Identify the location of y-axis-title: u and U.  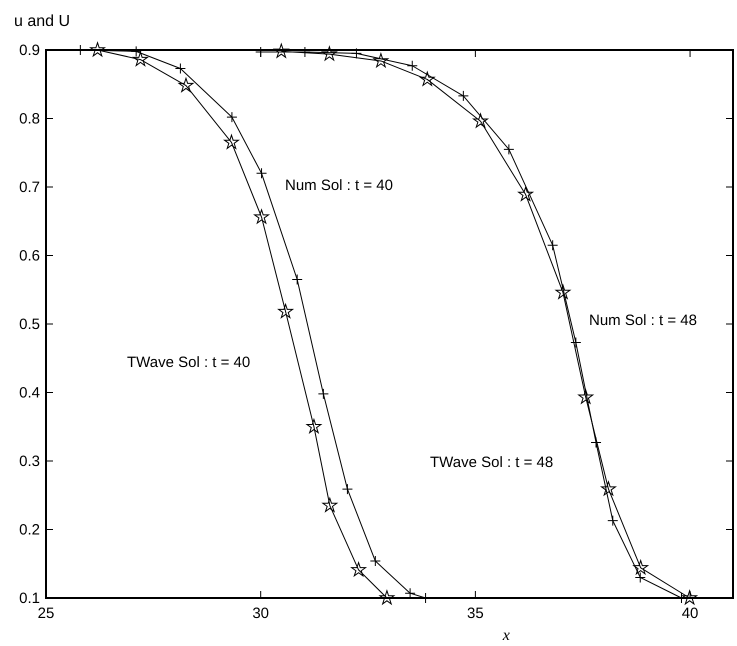
(42, 21).